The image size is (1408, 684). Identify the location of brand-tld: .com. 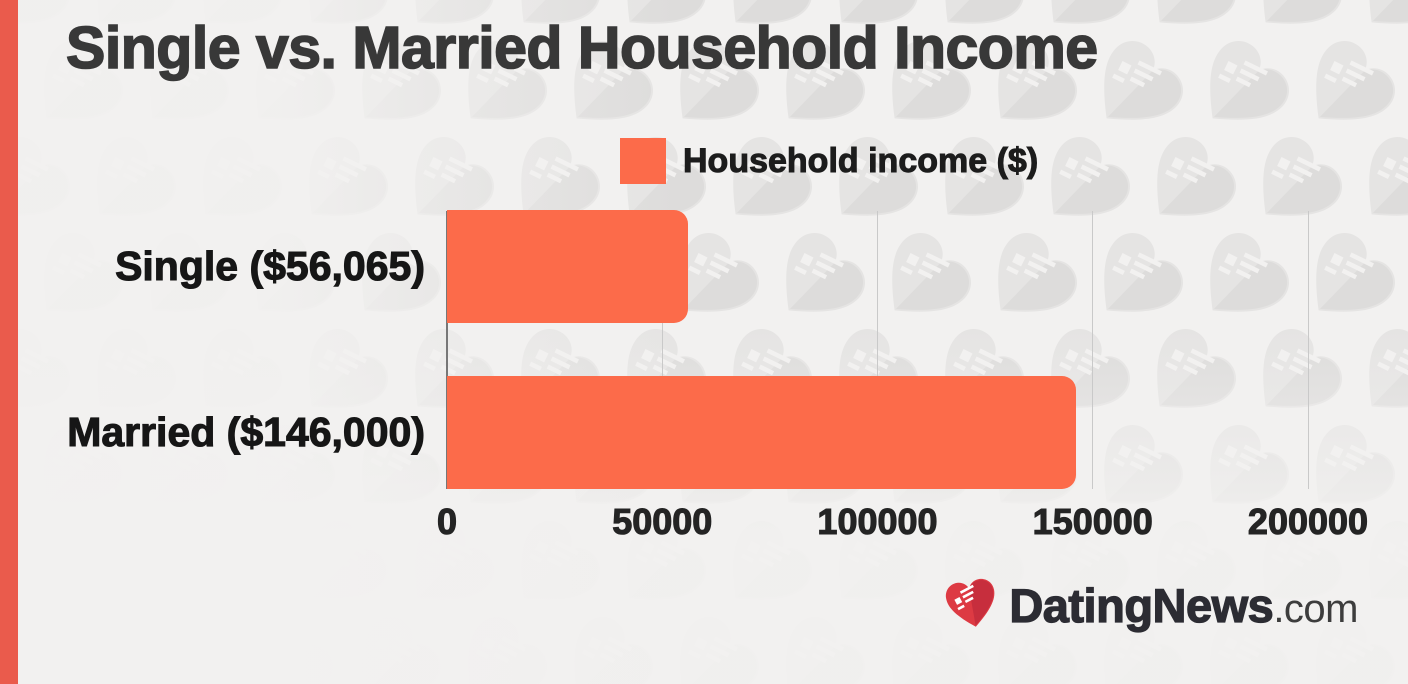
(1315, 608).